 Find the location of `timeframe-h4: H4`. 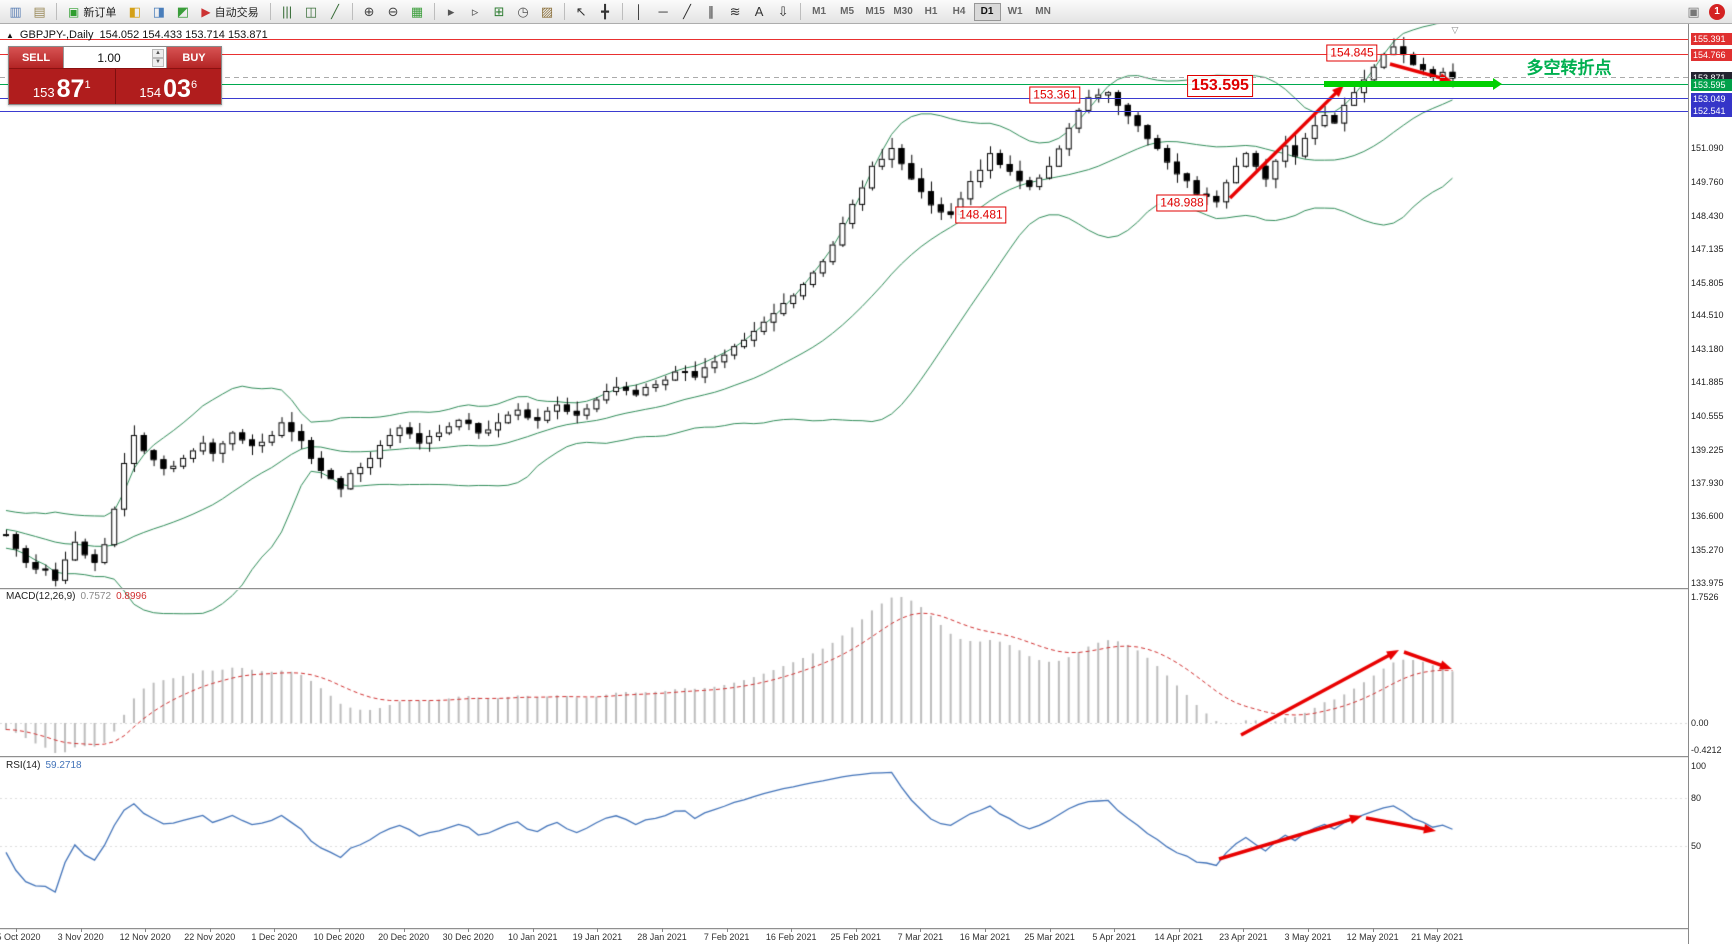

timeframe-h4: H4 is located at coordinates (959, 11).